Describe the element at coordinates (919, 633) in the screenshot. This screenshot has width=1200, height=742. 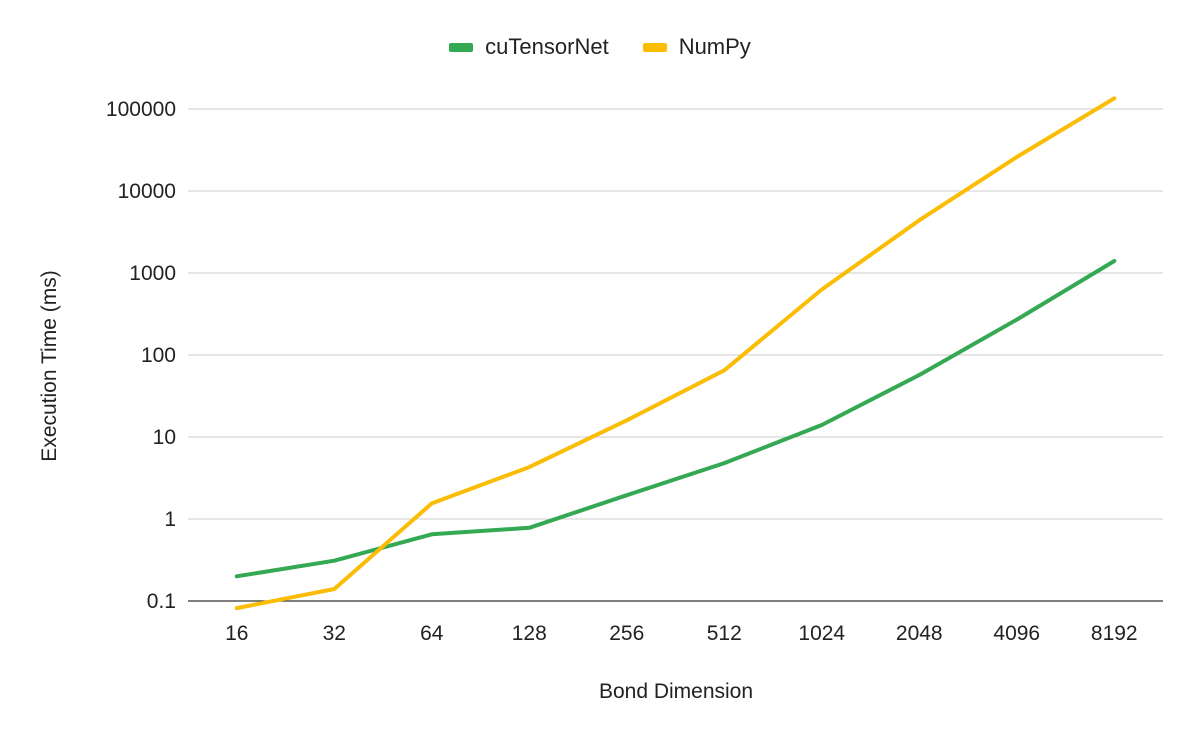
I see `x-tick-label: 2048` at that location.